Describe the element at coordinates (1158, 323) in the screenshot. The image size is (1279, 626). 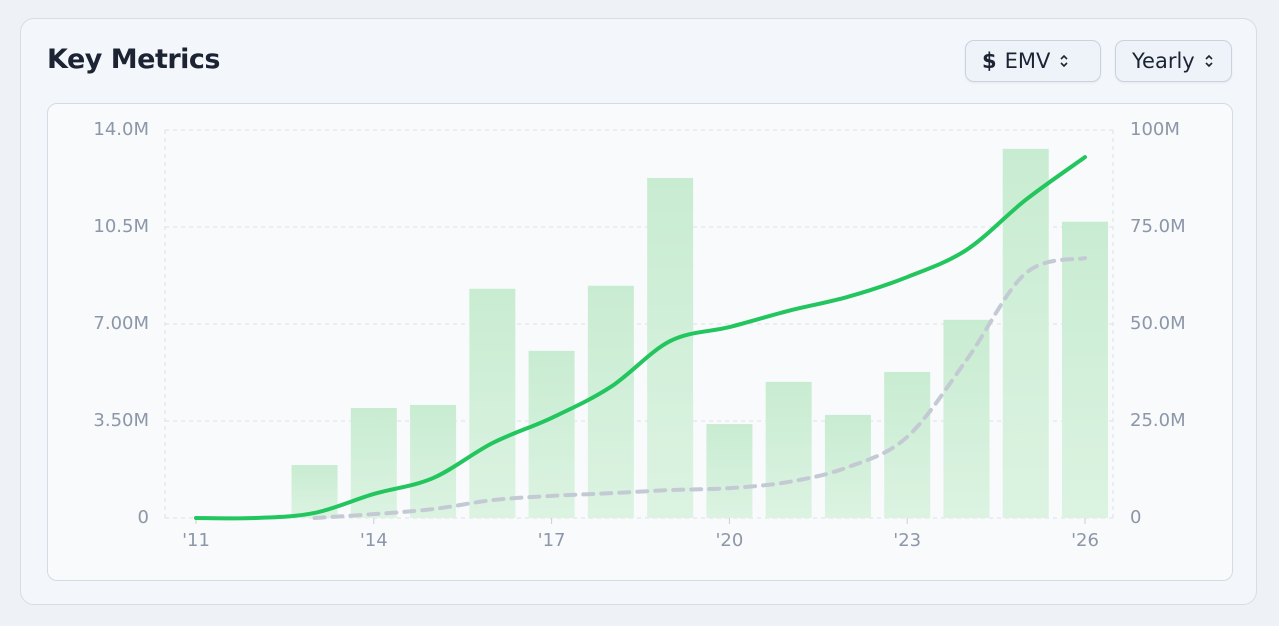
I see `y2-tick-label: 50.0M` at that location.